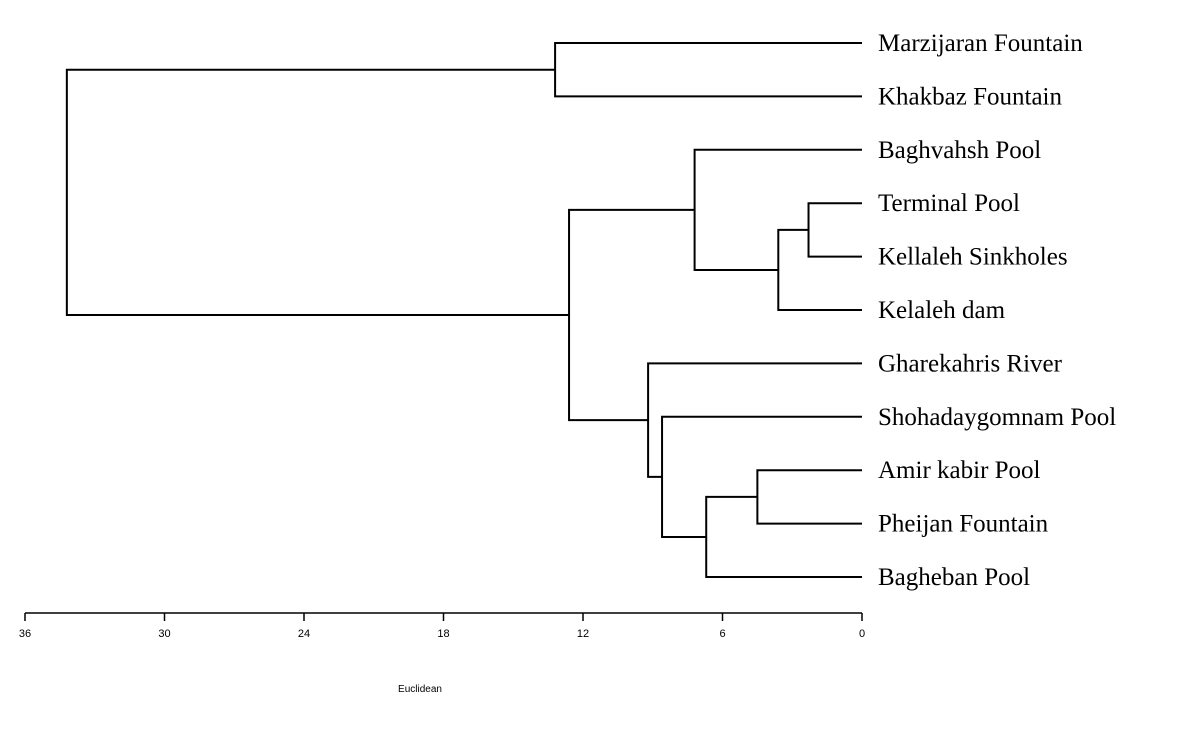 The height and width of the screenshot is (745, 1194). What do you see at coordinates (970, 96) in the screenshot?
I see `leaf-label: Khakbaz Fountain` at bounding box center [970, 96].